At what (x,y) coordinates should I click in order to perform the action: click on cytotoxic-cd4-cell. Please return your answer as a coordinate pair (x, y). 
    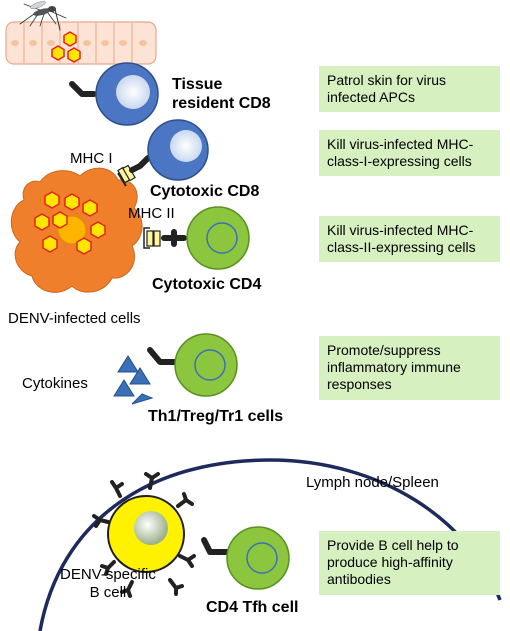
    Looking at the image, I should click on (218, 238).